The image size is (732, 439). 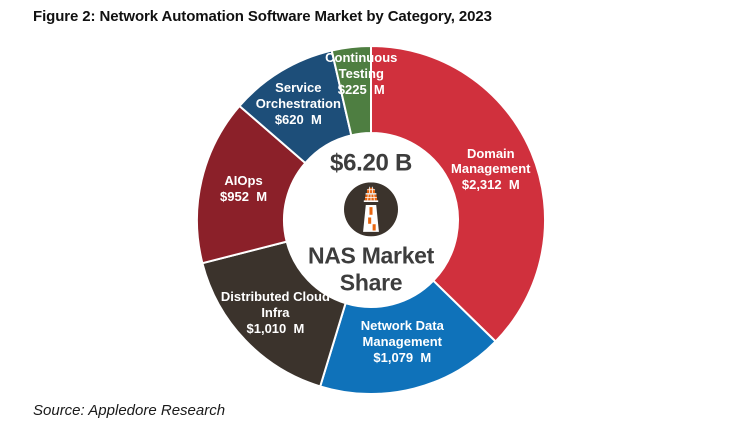 What do you see at coordinates (251, 185) in the screenshot?
I see `segment-aiops` at bounding box center [251, 185].